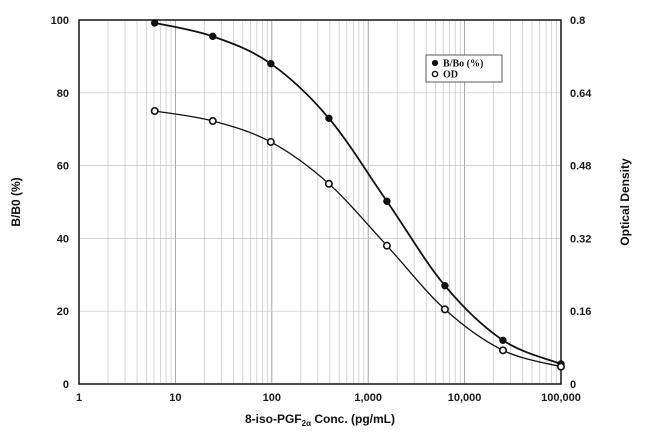 The height and width of the screenshot is (438, 650). What do you see at coordinates (60, 21) in the screenshot?
I see `y-tick-label: 100` at bounding box center [60, 21].